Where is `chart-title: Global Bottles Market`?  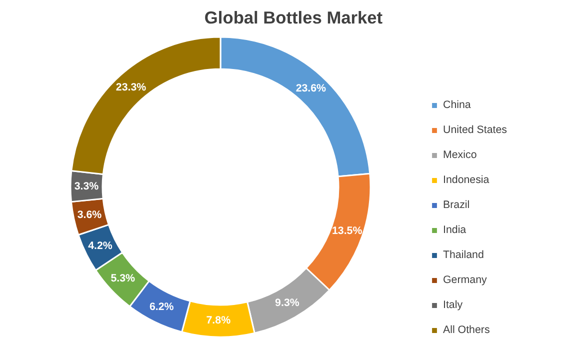
chart-title: Global Bottles Market is located at coordinates (293, 18).